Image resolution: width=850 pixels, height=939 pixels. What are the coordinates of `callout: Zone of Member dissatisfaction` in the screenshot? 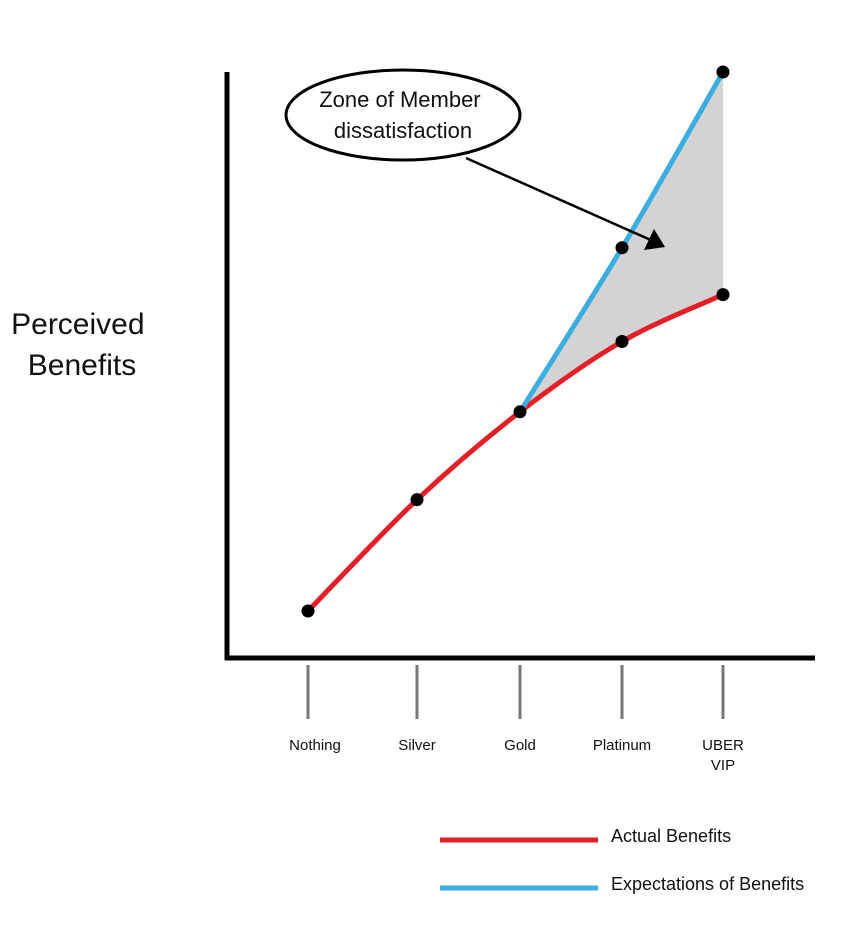 It's located at (474, 159).